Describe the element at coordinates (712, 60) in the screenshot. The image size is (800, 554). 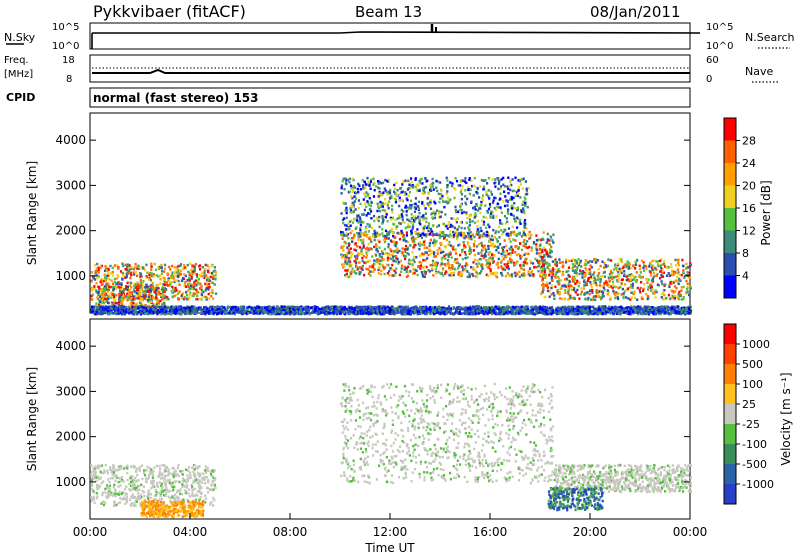
I see `nave-tick-top: 60` at that location.